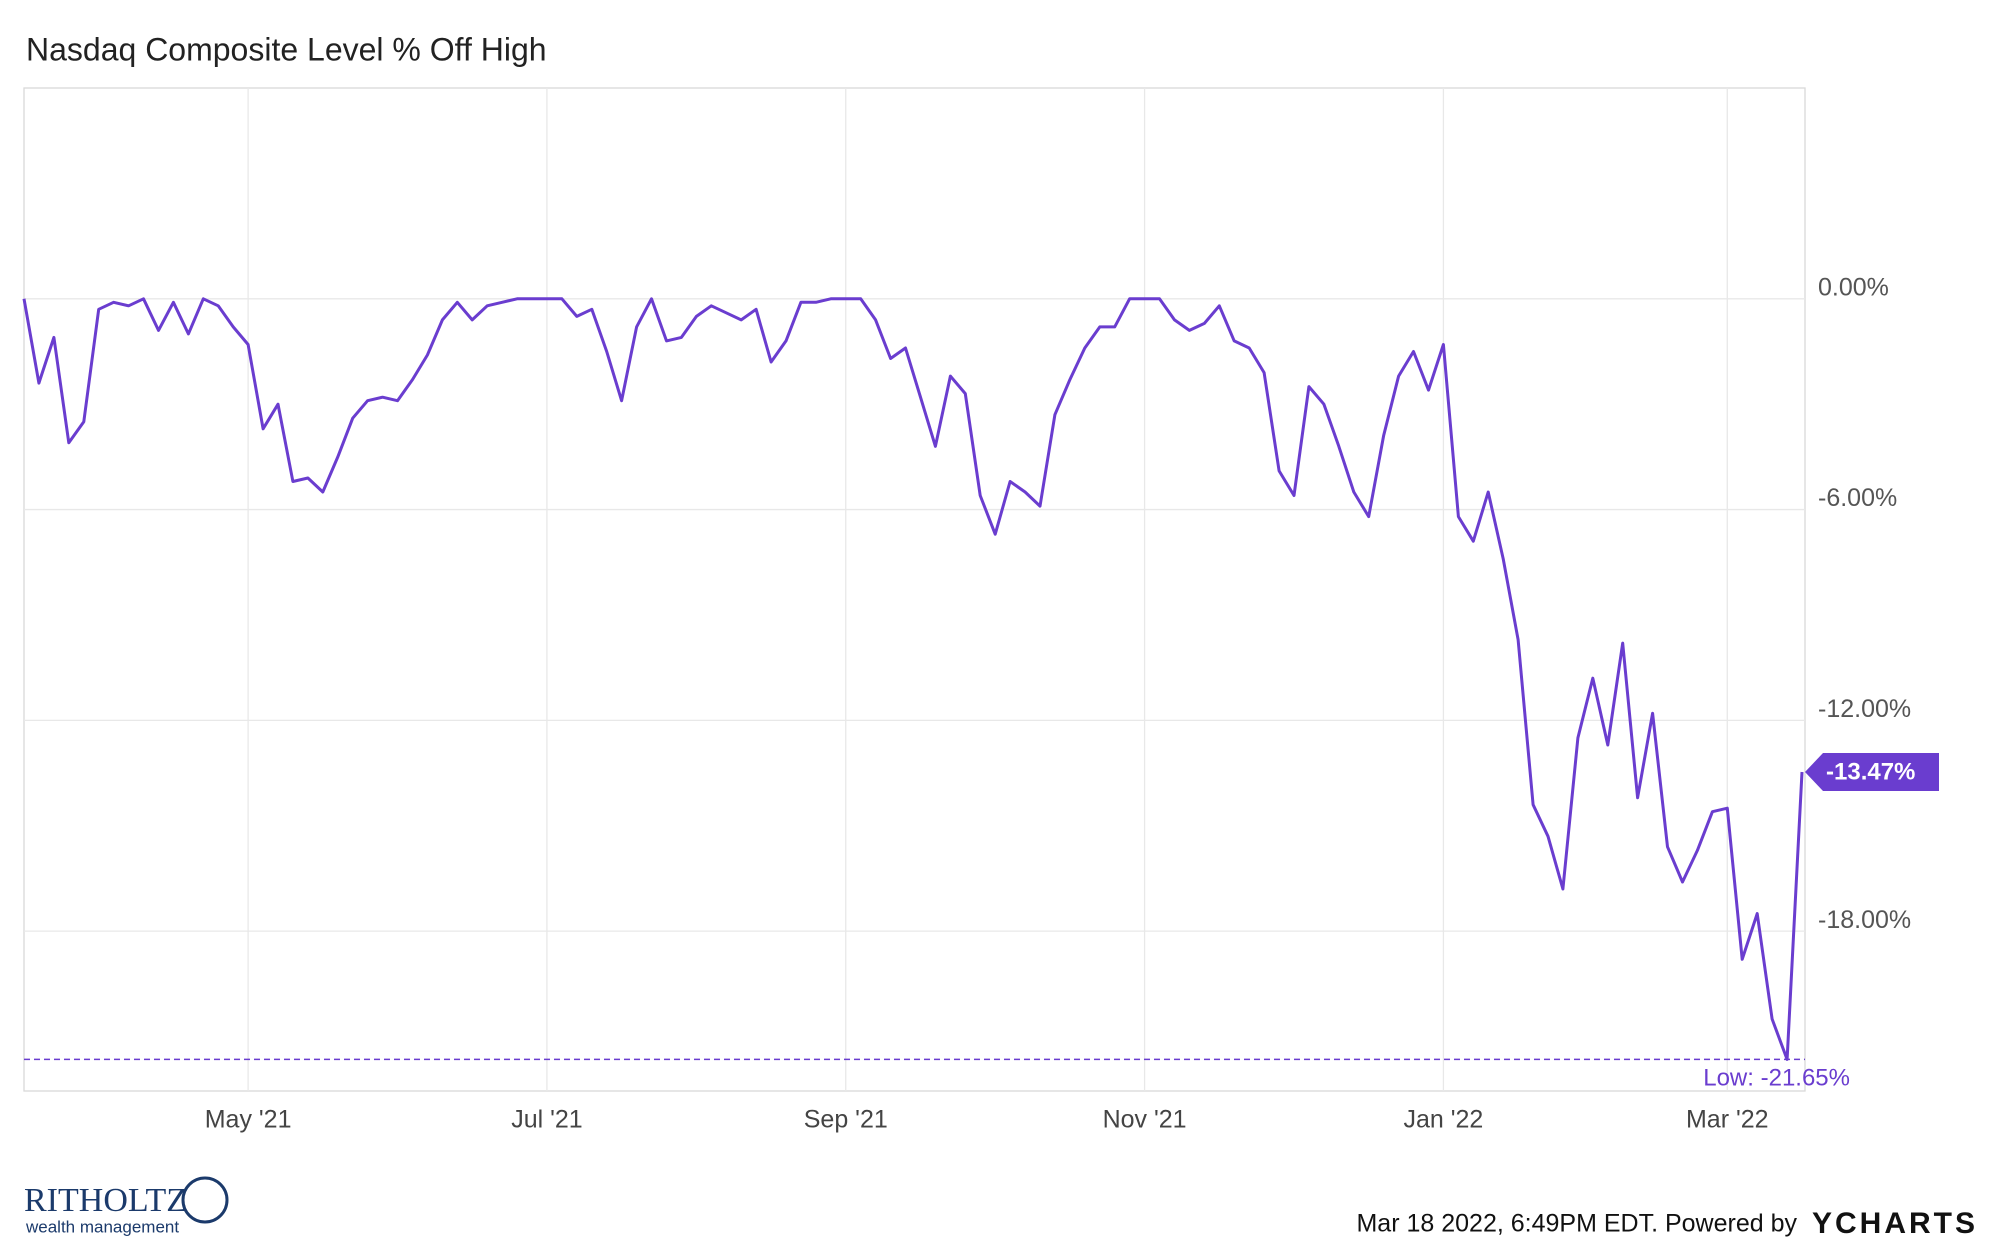 The width and height of the screenshot is (2000, 1253). Describe the element at coordinates (1853, 287) in the screenshot. I see `y-tick-label: 0.00%` at that location.